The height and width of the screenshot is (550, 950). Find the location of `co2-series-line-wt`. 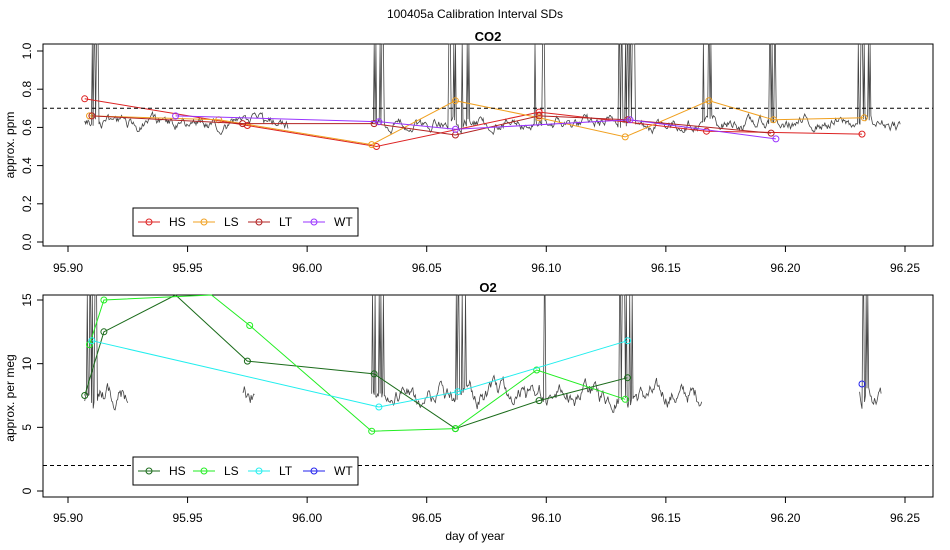

co2-series-line-wt is located at coordinates (475, 127).